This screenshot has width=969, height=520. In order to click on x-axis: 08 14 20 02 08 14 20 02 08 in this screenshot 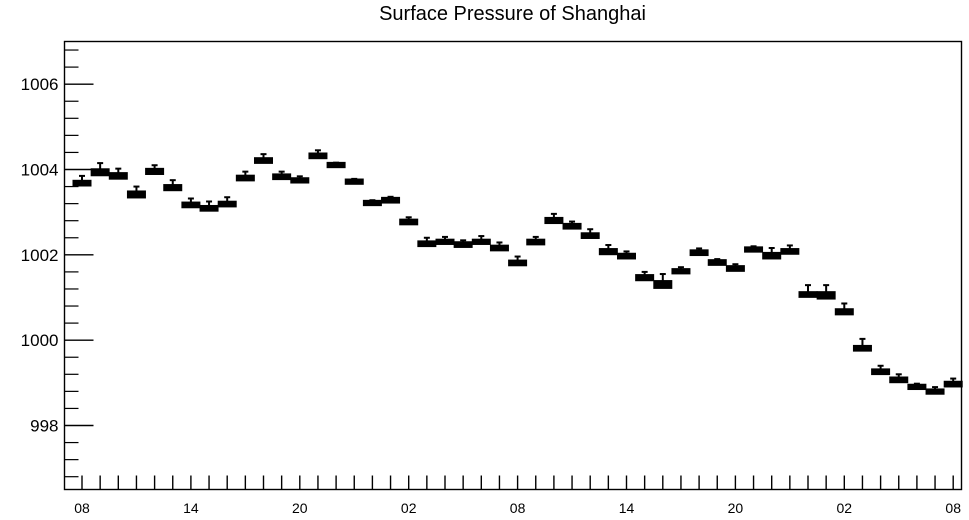, I will do `click(517, 495)`.